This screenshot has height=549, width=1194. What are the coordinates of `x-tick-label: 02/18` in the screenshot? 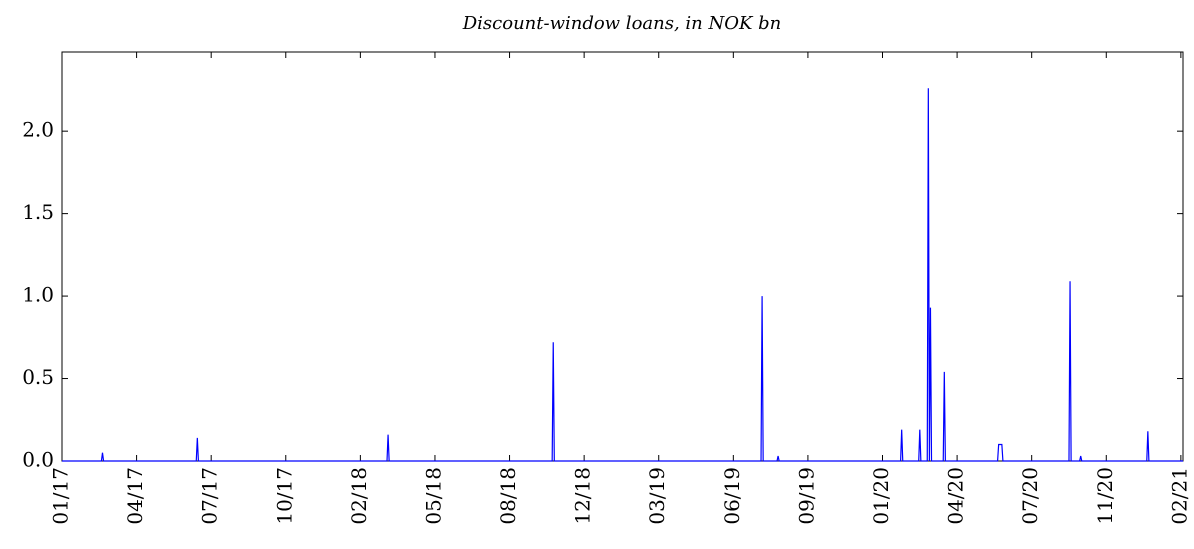 It's located at (359, 496).